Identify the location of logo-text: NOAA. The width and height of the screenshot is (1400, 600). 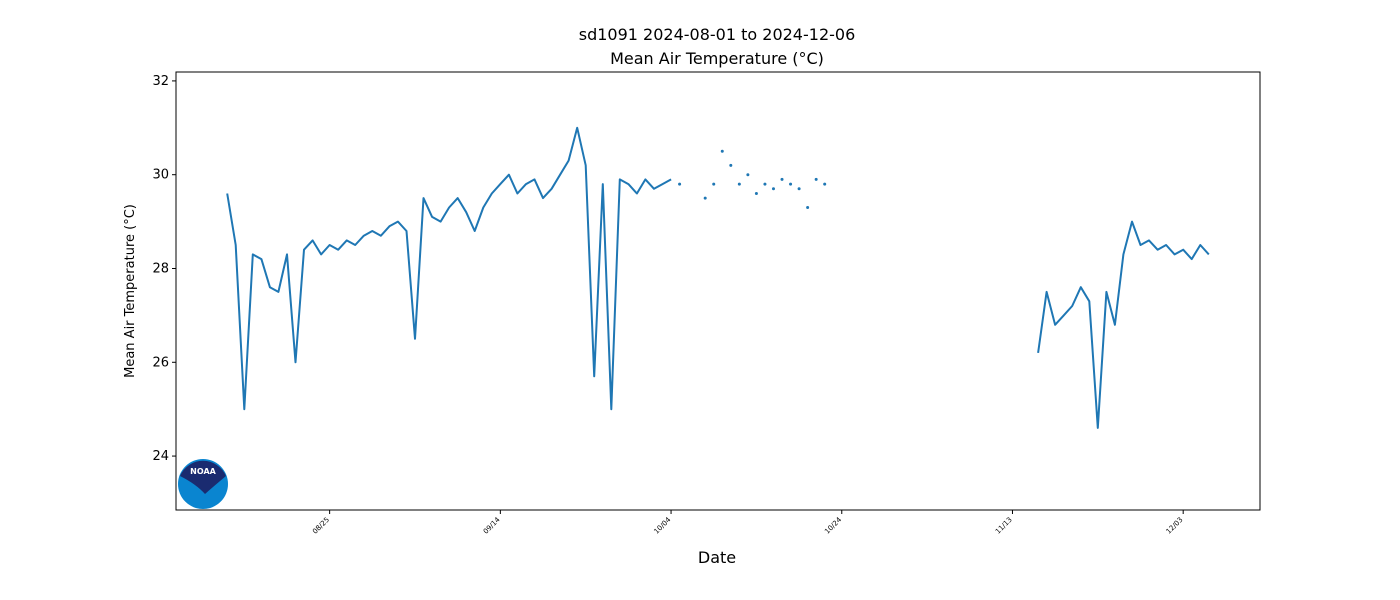
(203, 471).